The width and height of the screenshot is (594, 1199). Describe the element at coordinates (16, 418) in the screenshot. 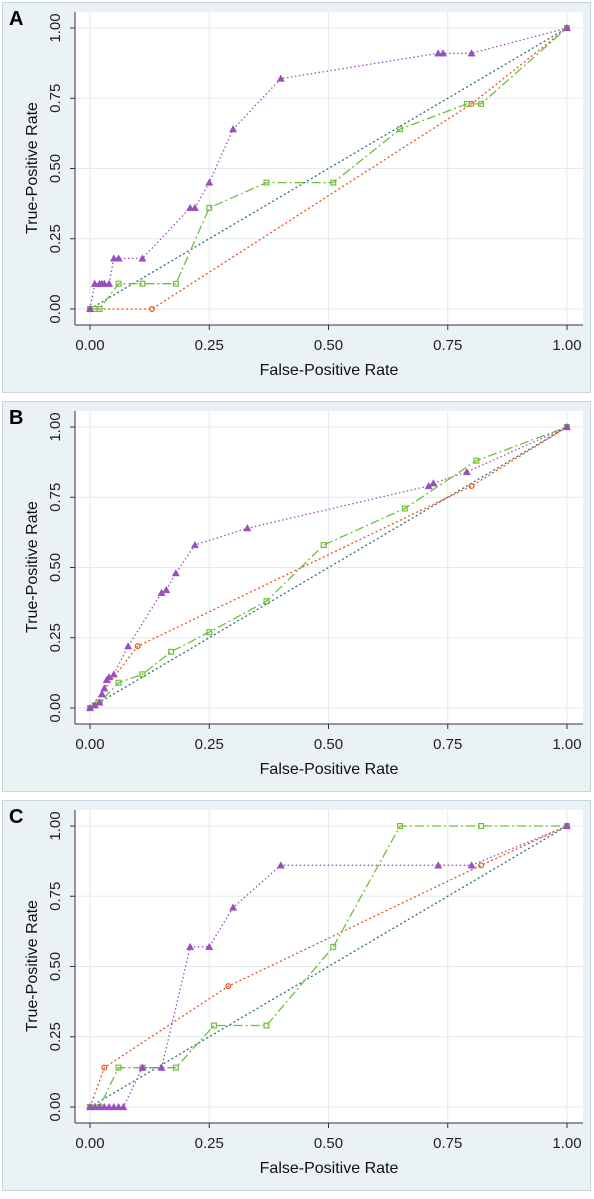

I see `panel-letter: B` at that location.